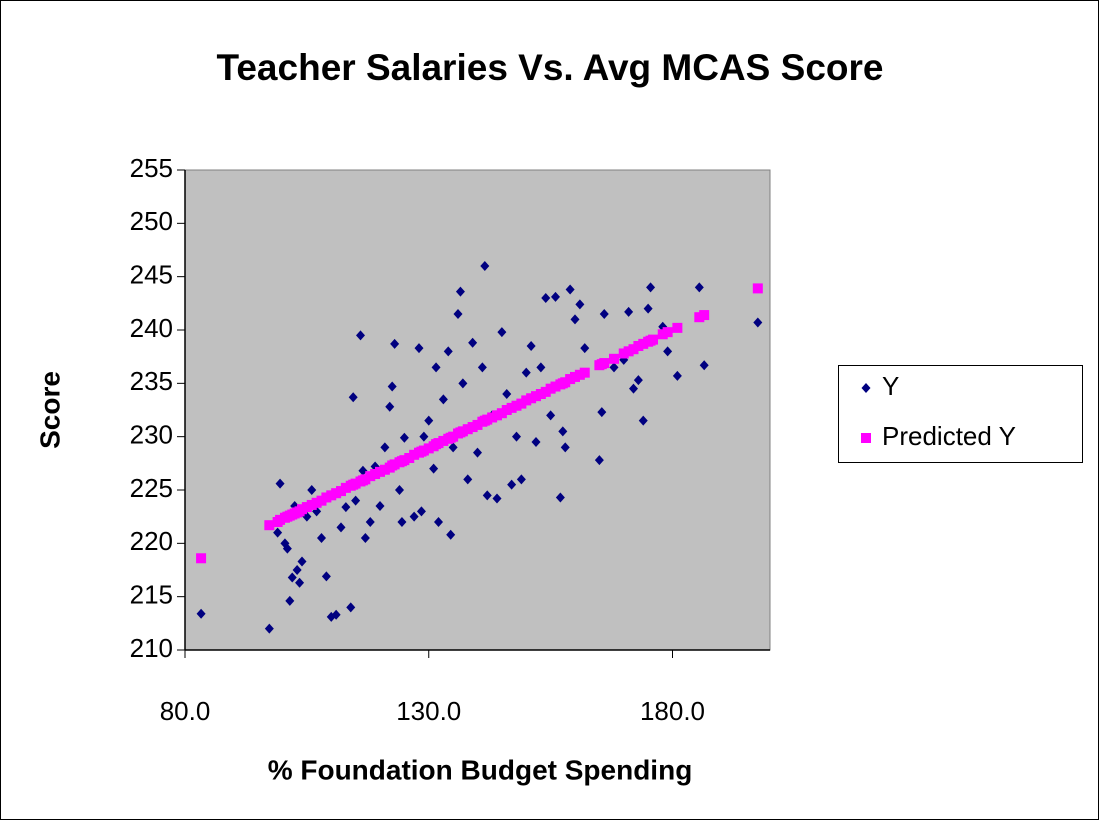 This screenshot has width=1099, height=820. What do you see at coordinates (428, 711) in the screenshot?
I see `x-tick-label: 130.0` at bounding box center [428, 711].